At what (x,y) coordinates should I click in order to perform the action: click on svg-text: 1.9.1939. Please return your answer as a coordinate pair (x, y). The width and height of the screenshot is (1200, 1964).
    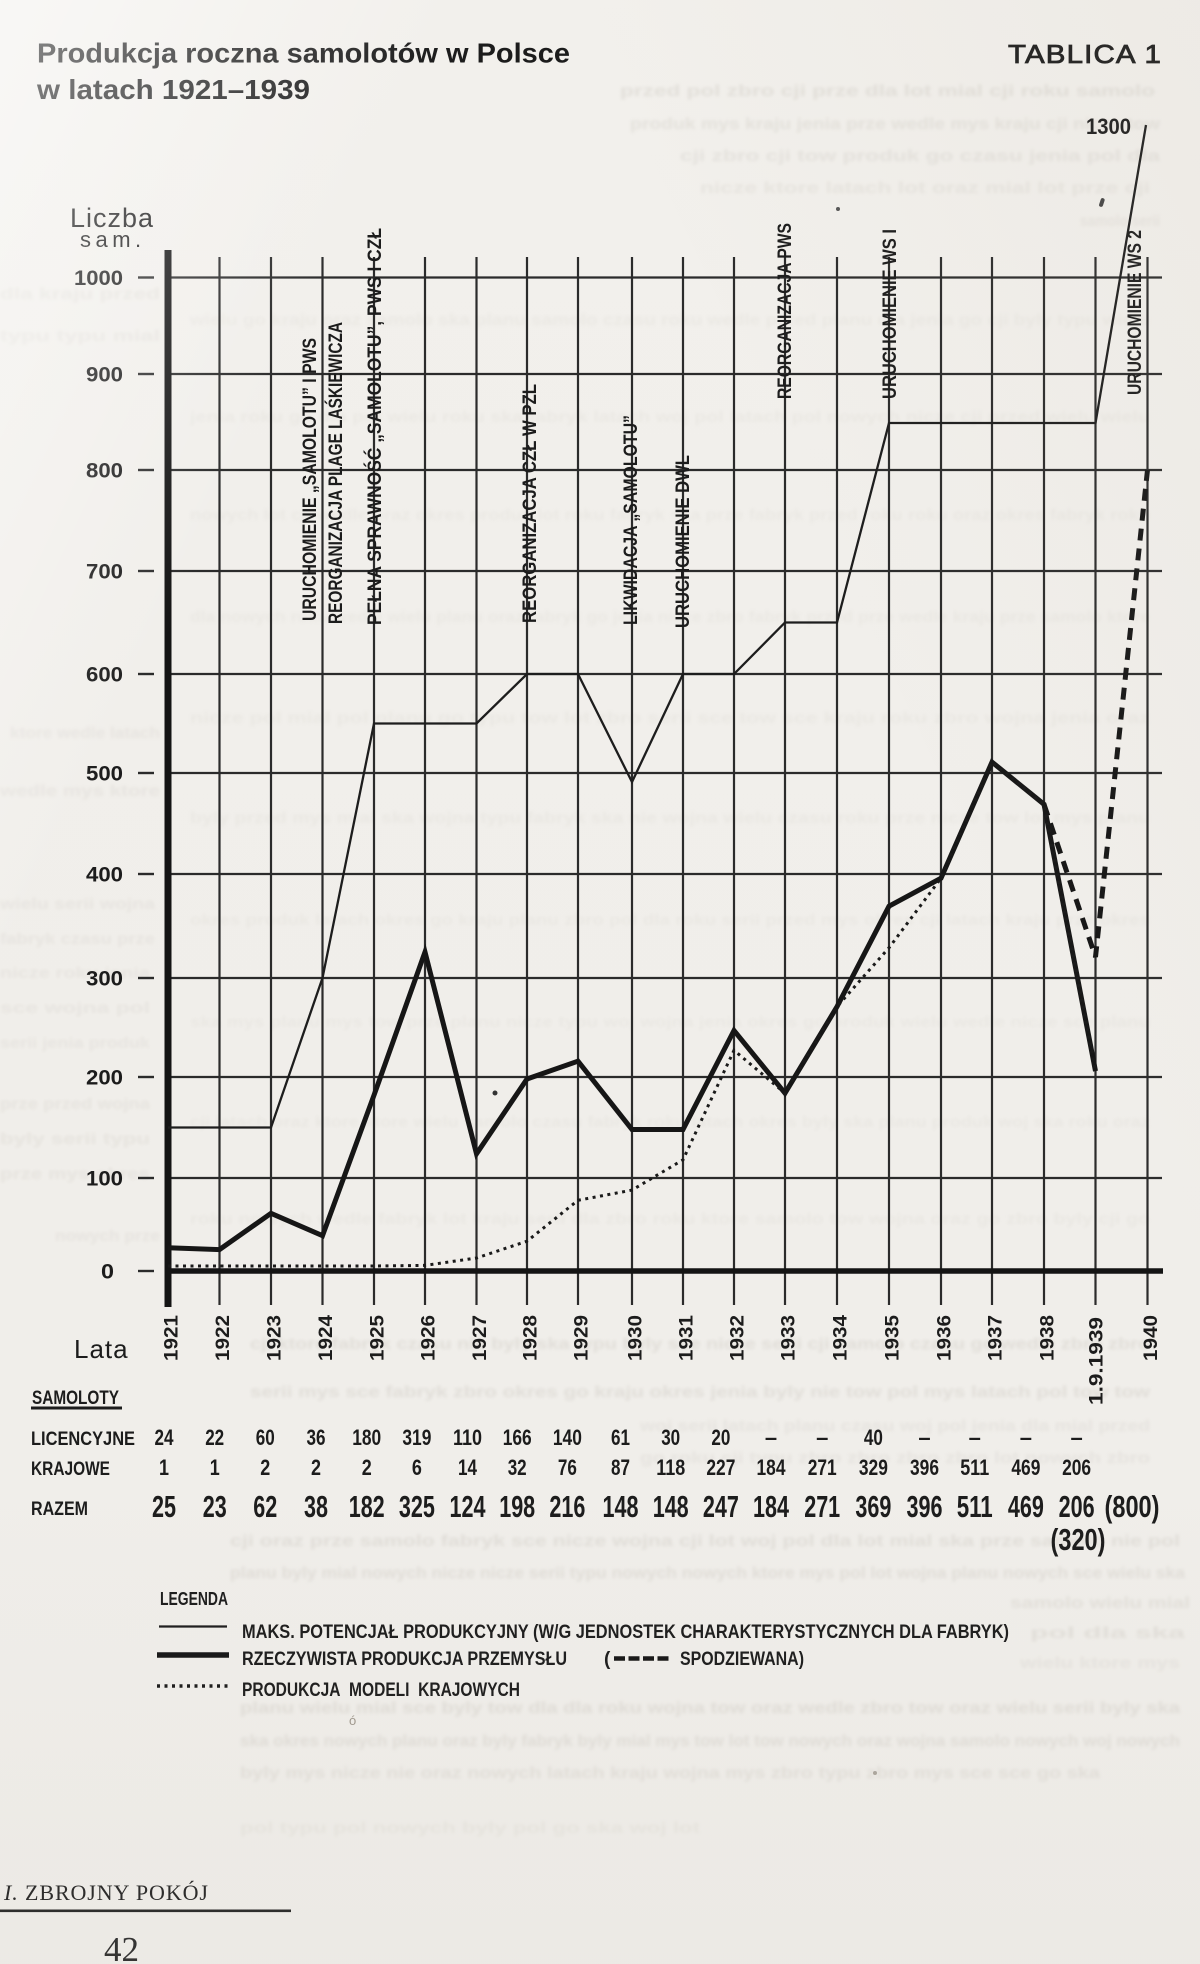
    Looking at the image, I should click on (1096, 1361).